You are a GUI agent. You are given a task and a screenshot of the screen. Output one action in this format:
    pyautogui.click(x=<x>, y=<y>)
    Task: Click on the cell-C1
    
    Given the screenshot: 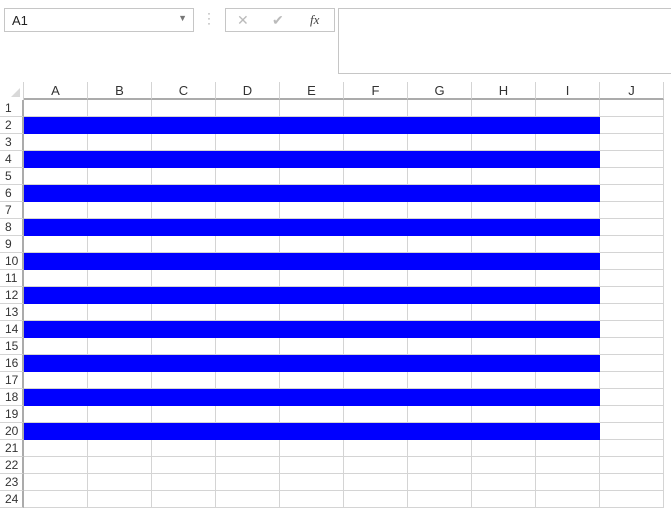 What is the action you would take?
    pyautogui.click(x=184, y=108)
    